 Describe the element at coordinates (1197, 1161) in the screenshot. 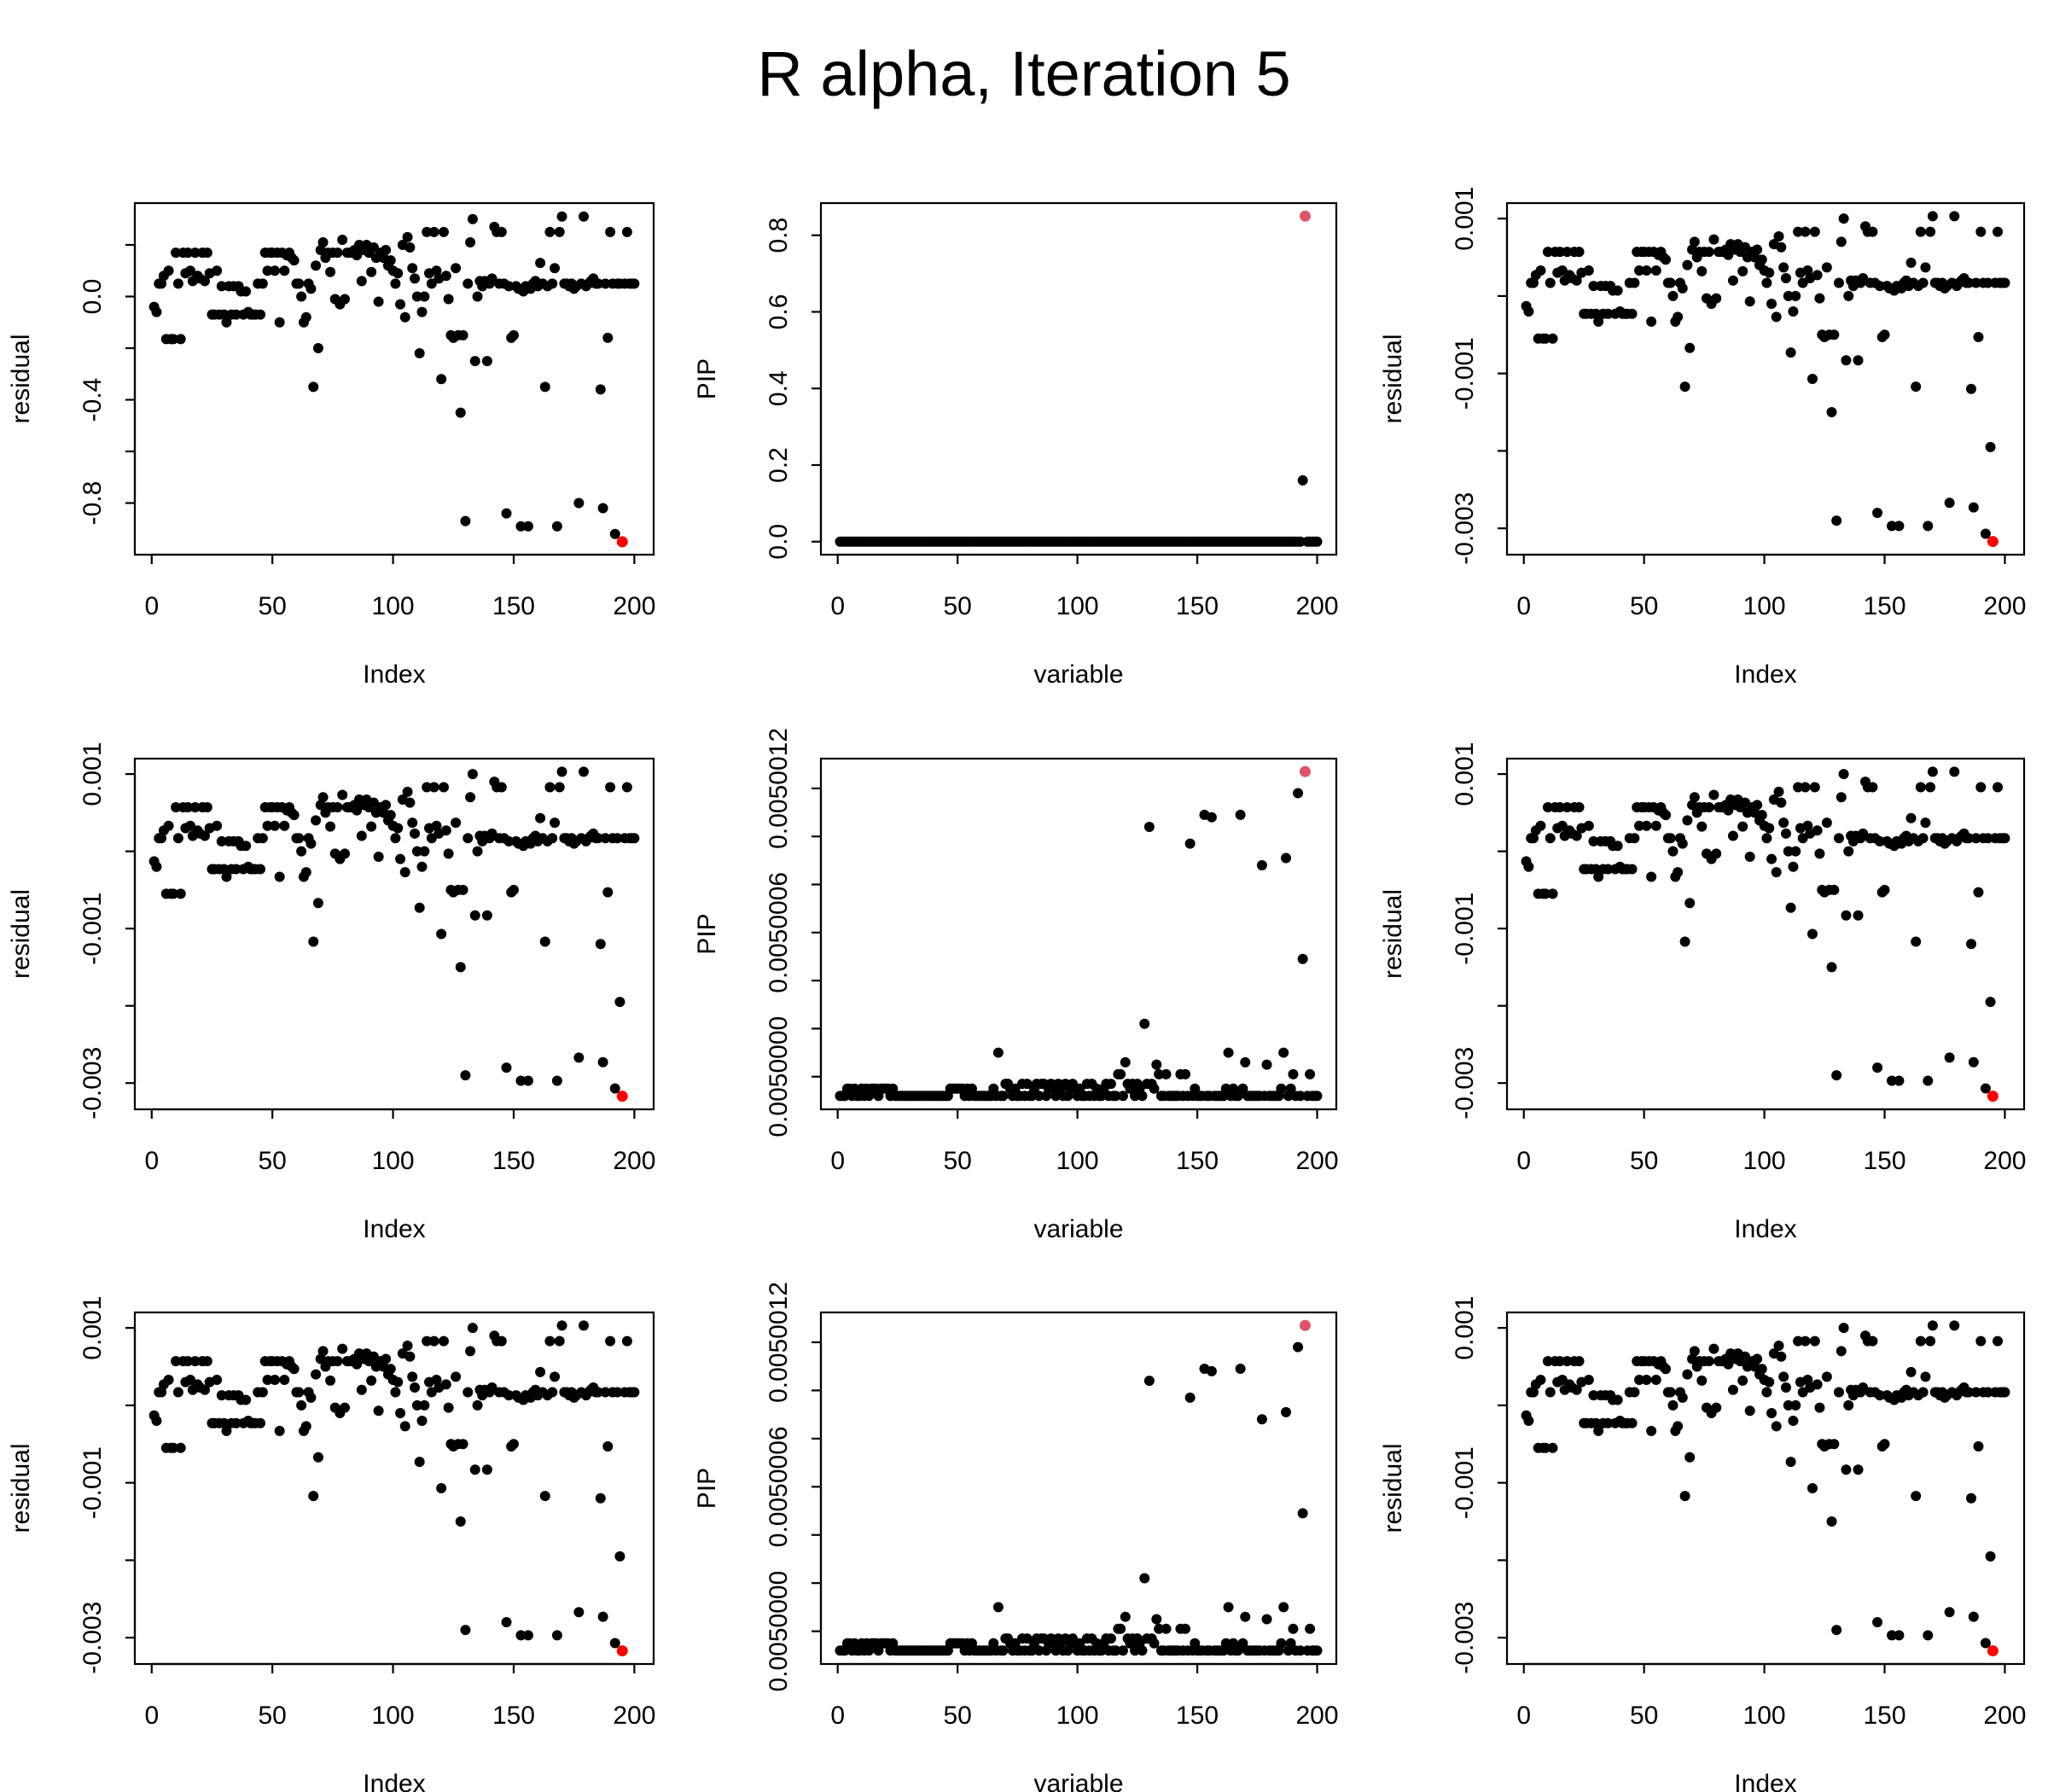

I see `x-tick-label: 150` at that location.